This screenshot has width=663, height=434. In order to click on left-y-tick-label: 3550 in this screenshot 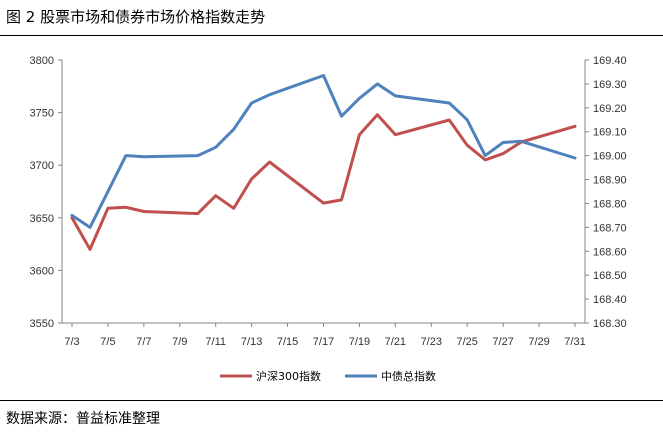, I will do `click(42, 324)`.